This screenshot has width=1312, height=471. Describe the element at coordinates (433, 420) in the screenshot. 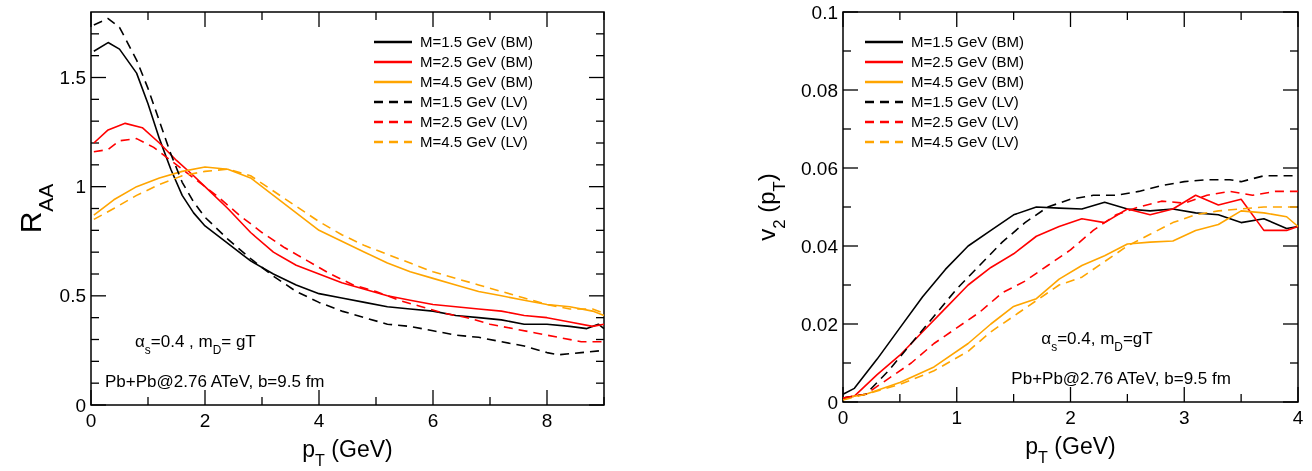

I see `x-tick-label: 6` at that location.